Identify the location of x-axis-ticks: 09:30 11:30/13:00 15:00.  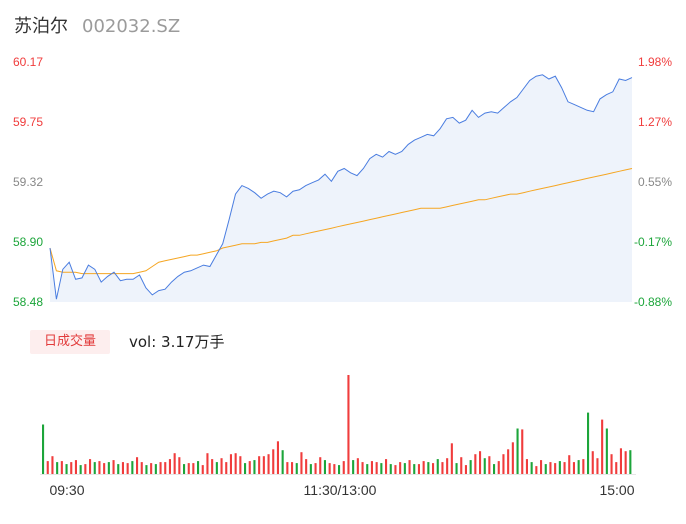
(341, 490).